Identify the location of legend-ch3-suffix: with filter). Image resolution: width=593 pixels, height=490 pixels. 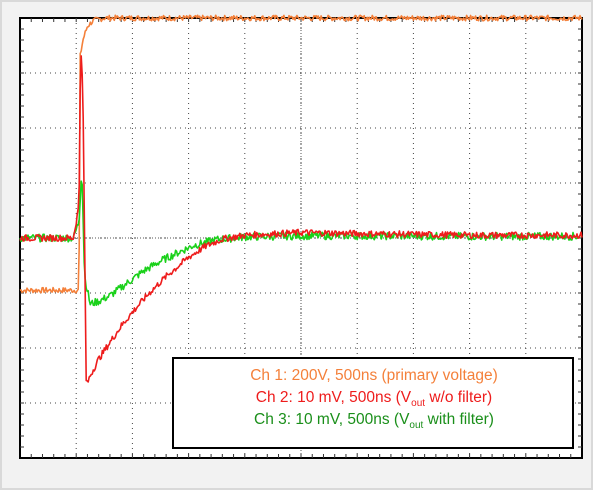
(458, 419).